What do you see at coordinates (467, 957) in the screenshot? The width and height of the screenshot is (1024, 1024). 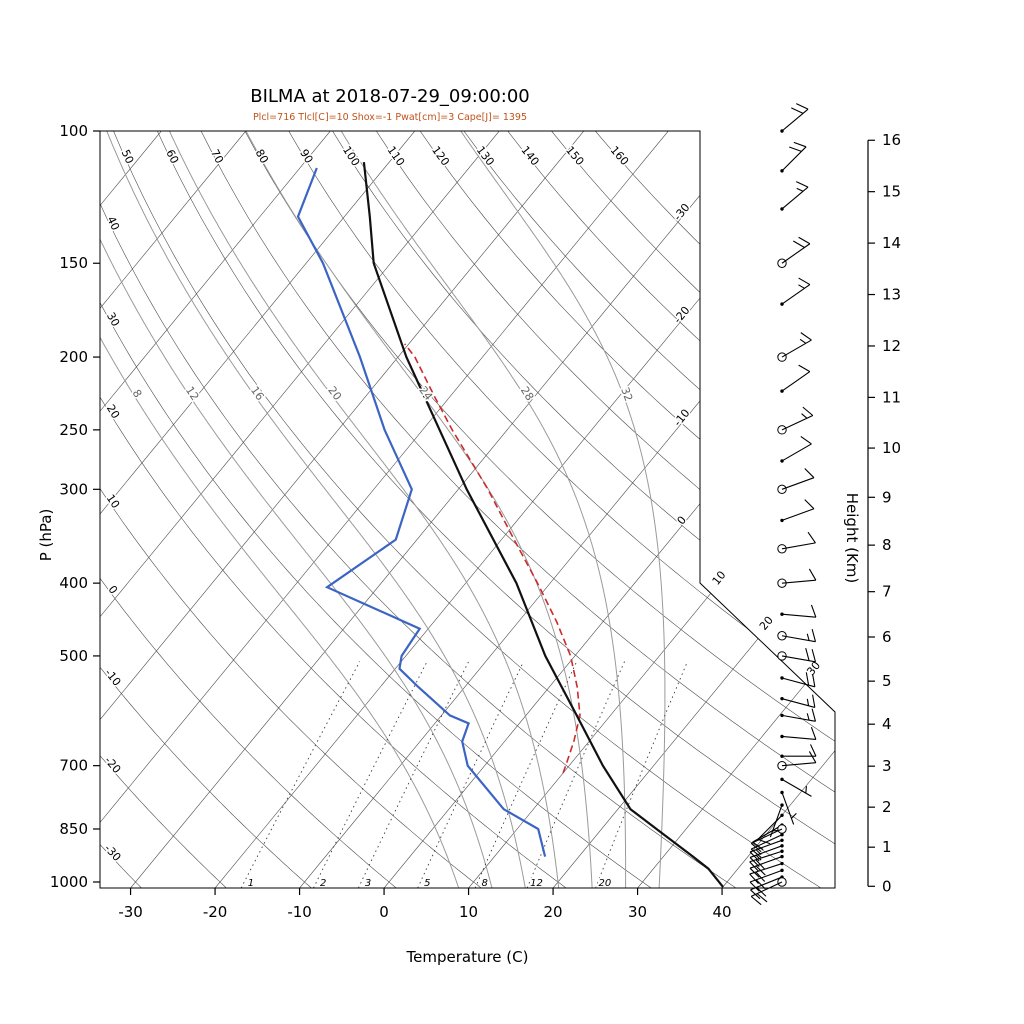 I see `temperature-axis-label: Temperature (C)` at bounding box center [467, 957].